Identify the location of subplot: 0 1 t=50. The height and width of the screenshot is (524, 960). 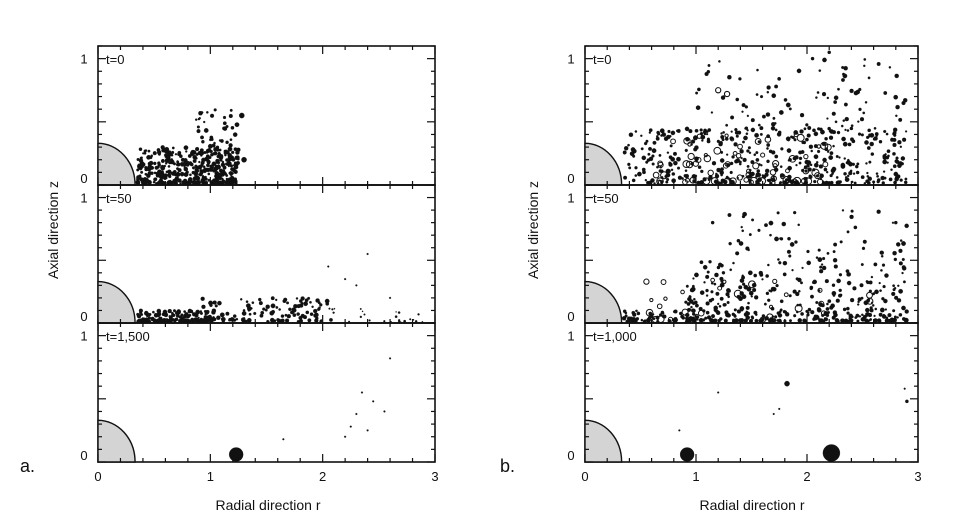
(258, 254).